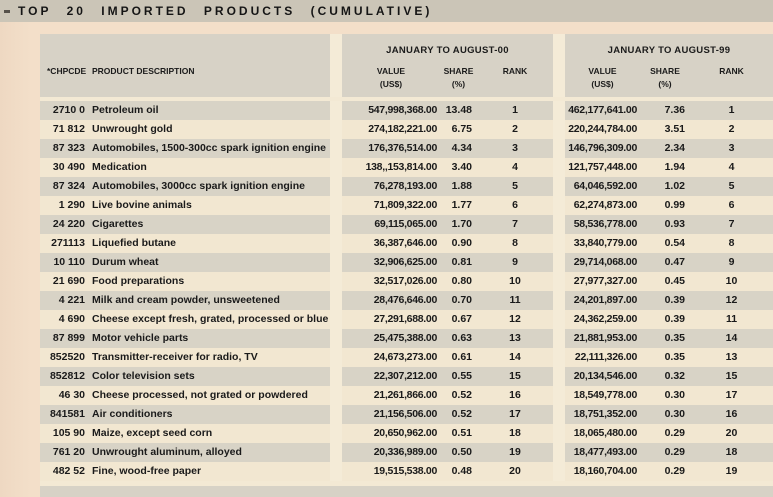 The image size is (773, 497). I want to click on cell-share-aug99: 1.02, so click(665, 186).